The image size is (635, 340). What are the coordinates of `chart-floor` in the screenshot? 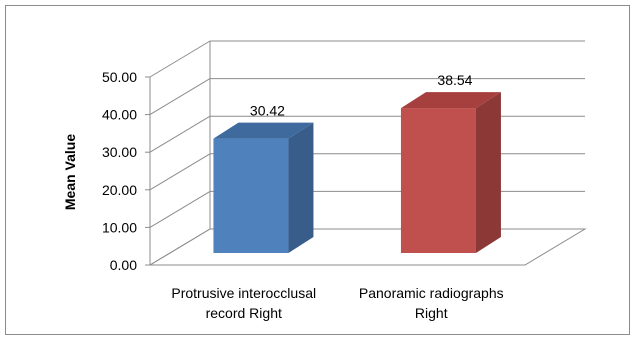 It's located at (367, 247).